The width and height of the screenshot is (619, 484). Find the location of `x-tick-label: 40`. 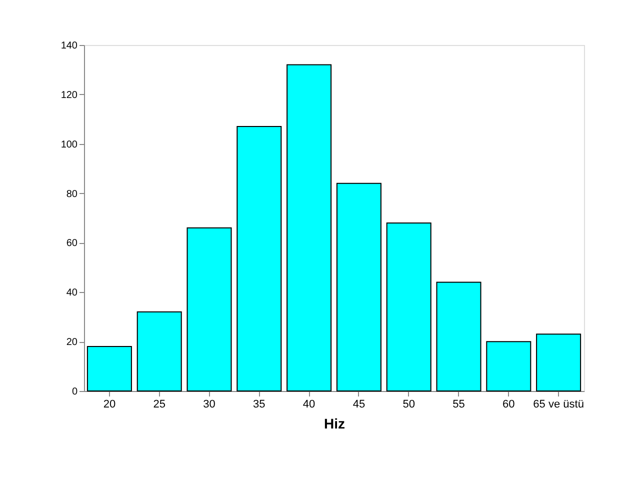

x-tick-label: 40 is located at coordinates (309, 404).